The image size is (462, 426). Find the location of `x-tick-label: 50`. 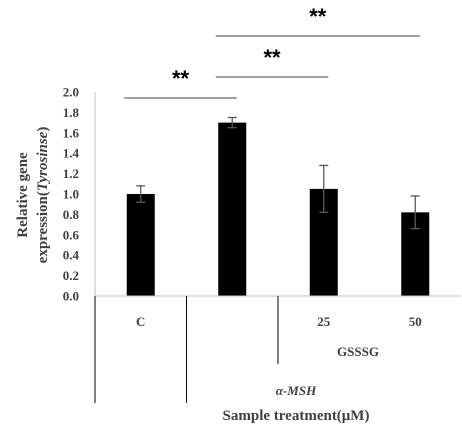

x-tick-label: 50 is located at coordinates (415, 321).